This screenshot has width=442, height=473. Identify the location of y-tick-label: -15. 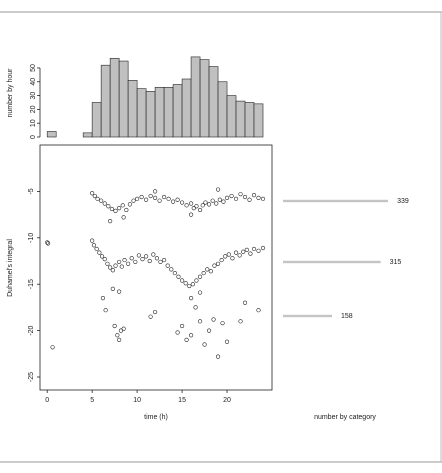
(31, 284).